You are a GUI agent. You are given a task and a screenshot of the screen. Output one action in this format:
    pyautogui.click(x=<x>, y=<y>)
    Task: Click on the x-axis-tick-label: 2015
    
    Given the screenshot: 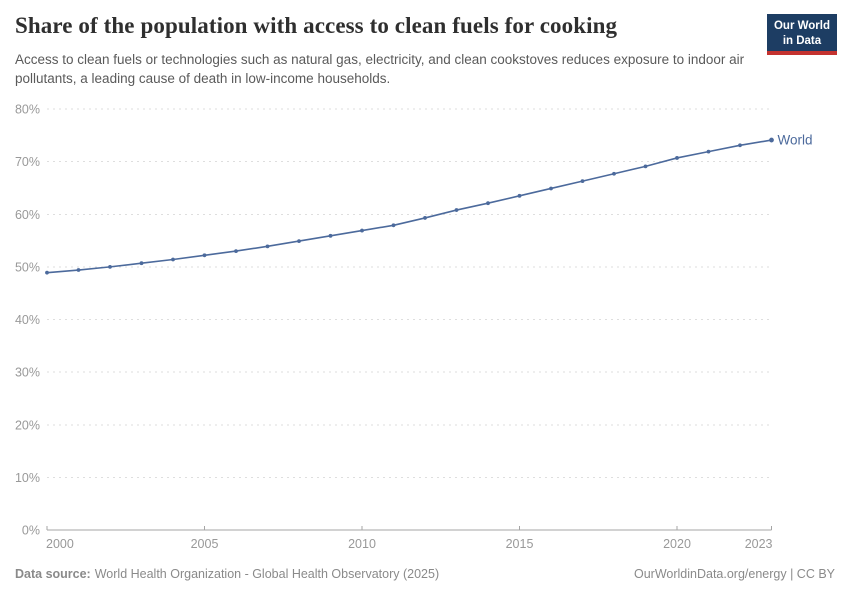 What is the action you would take?
    pyautogui.click(x=520, y=544)
    